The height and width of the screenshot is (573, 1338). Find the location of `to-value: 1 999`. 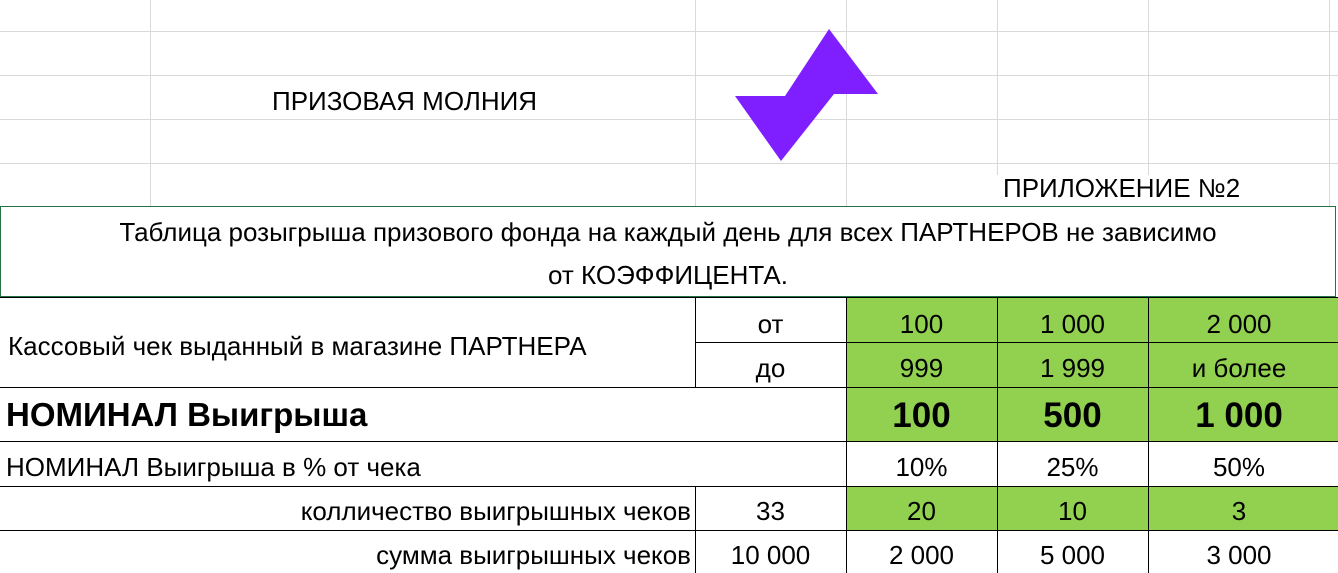

to-value: 1 999 is located at coordinates (1072, 368).